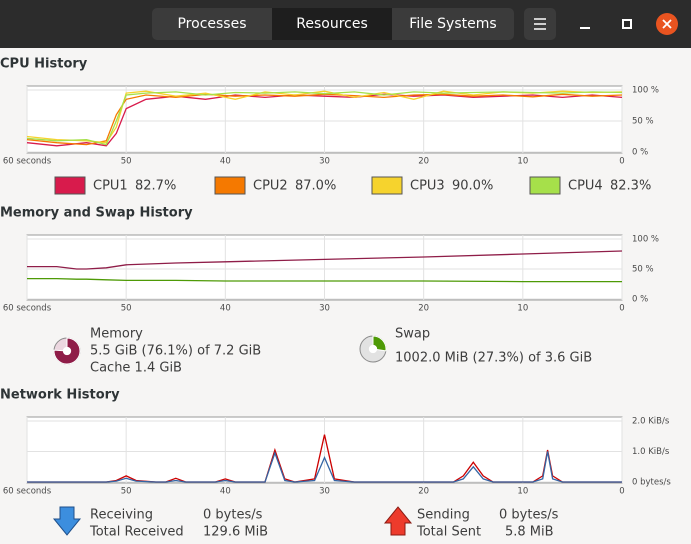 This screenshot has width=691, height=544. What do you see at coordinates (116, 334) in the screenshot?
I see `memory-label: Memory` at bounding box center [116, 334].